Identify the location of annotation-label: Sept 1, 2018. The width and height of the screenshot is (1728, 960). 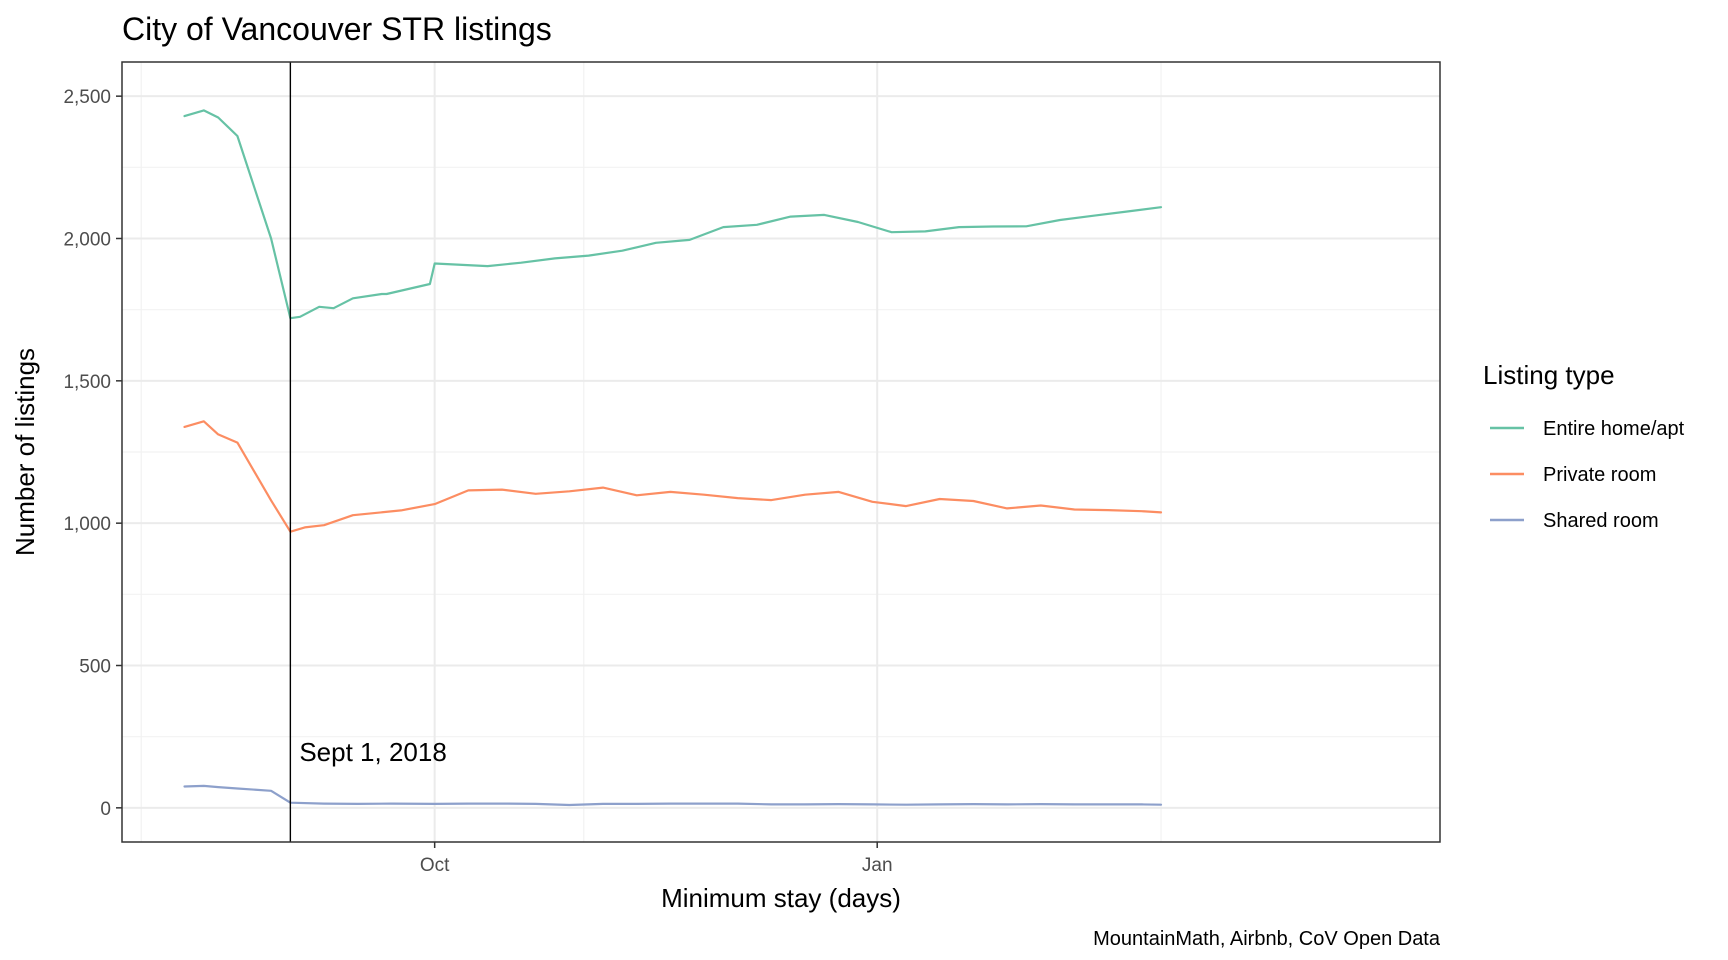
(372, 752).